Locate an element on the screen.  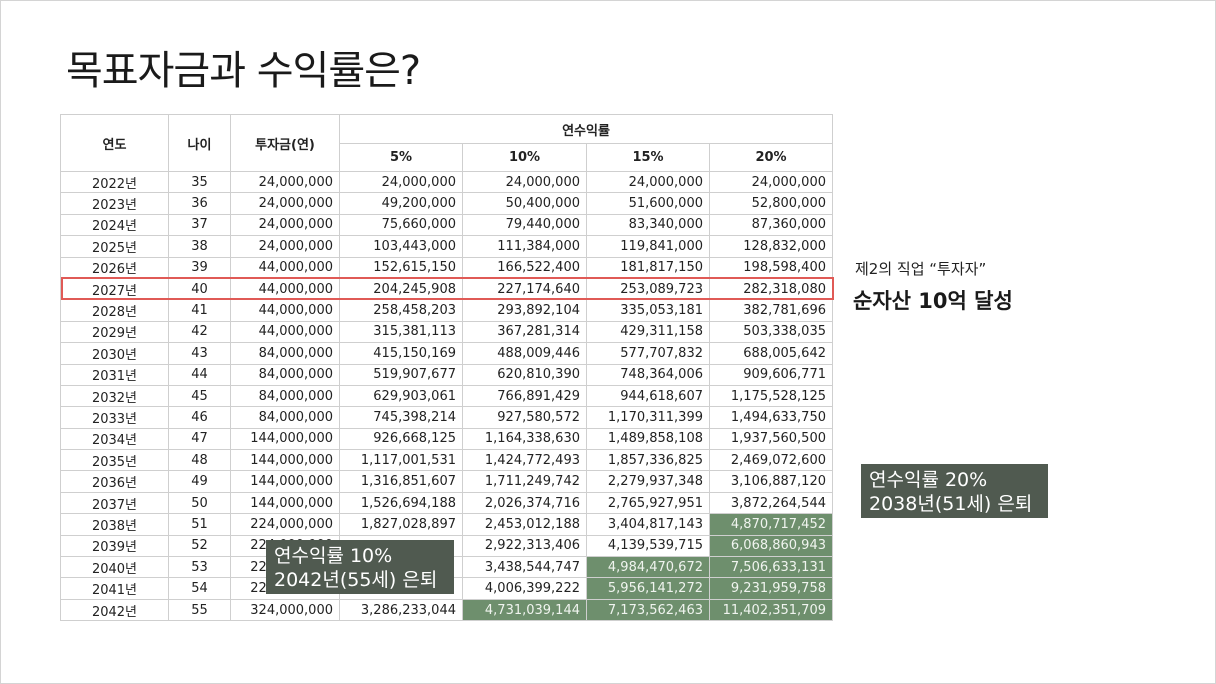
value-10-cell: 1,711,249,742 is located at coordinates (524, 481).